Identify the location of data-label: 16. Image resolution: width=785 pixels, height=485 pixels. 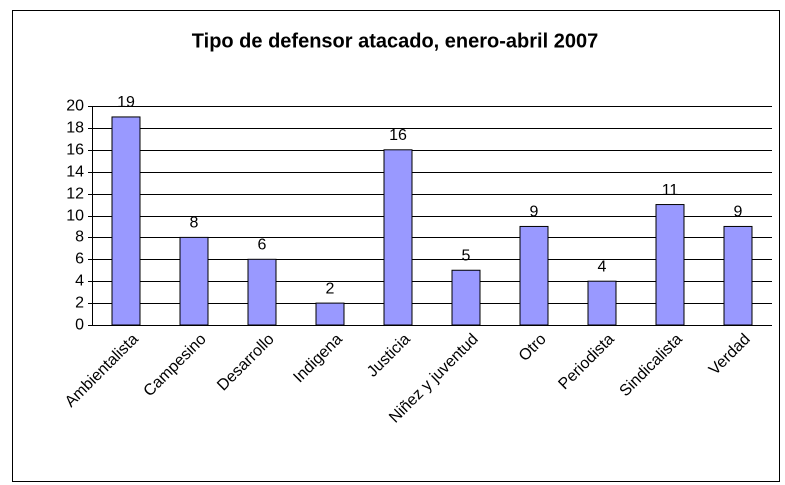
(398, 135).